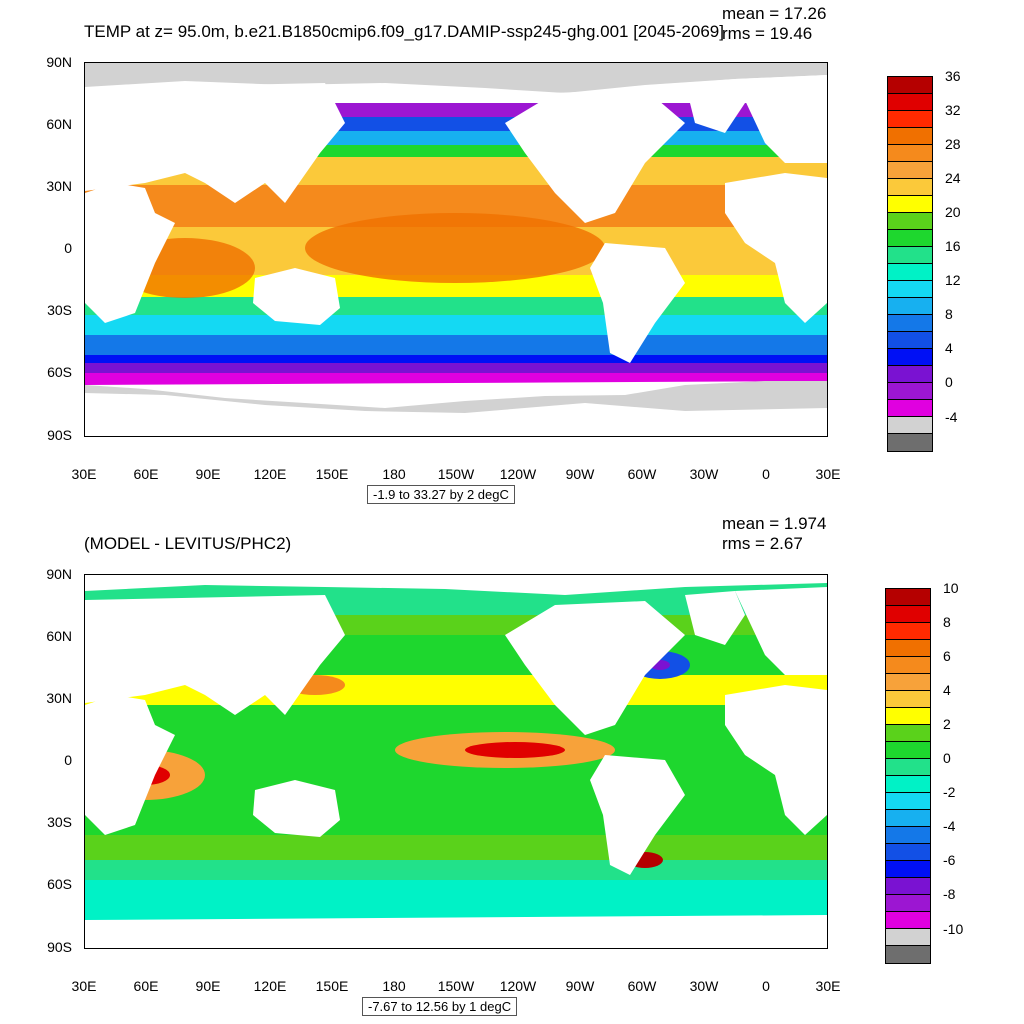 The width and height of the screenshot is (1024, 1024). What do you see at coordinates (59, 186) in the screenshot?
I see `lat-label: 30N` at bounding box center [59, 186].